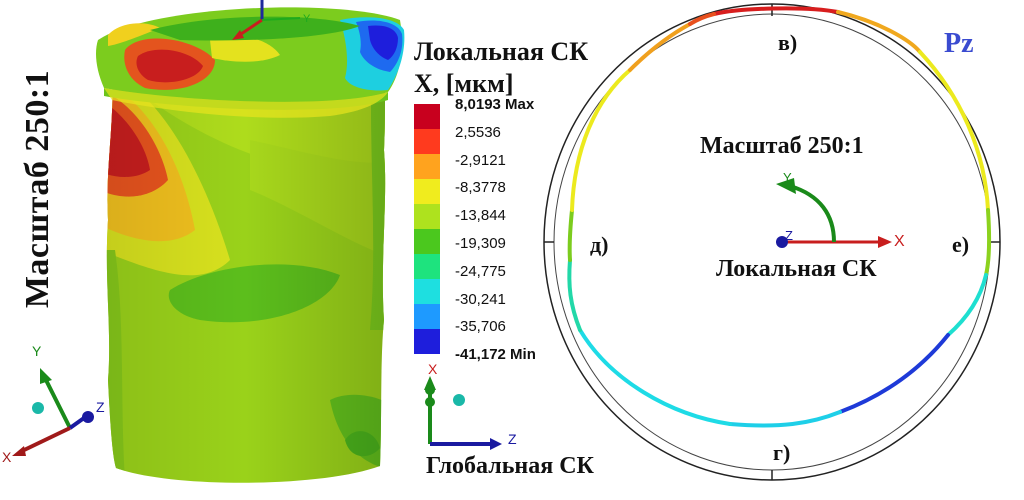 The width and height of the screenshot is (1024, 500). What do you see at coordinates (433, 369) in the screenshot?
I see `svg-text: X` at bounding box center [433, 369].